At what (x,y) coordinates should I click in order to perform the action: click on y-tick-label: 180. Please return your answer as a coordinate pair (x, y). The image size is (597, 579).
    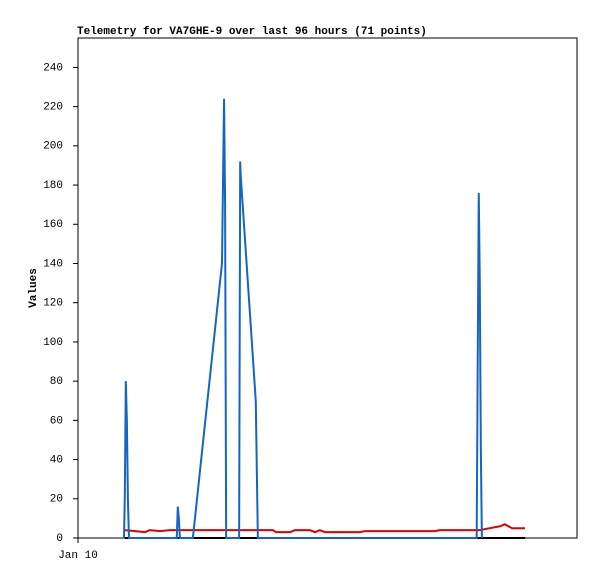
    Looking at the image, I should click on (53, 186).